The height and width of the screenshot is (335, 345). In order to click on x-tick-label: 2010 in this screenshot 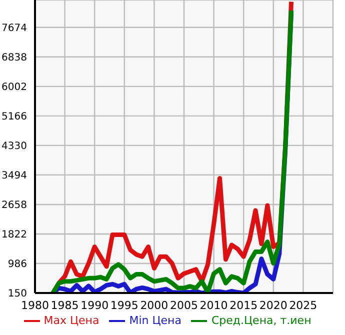, I will do `click(214, 305)`.